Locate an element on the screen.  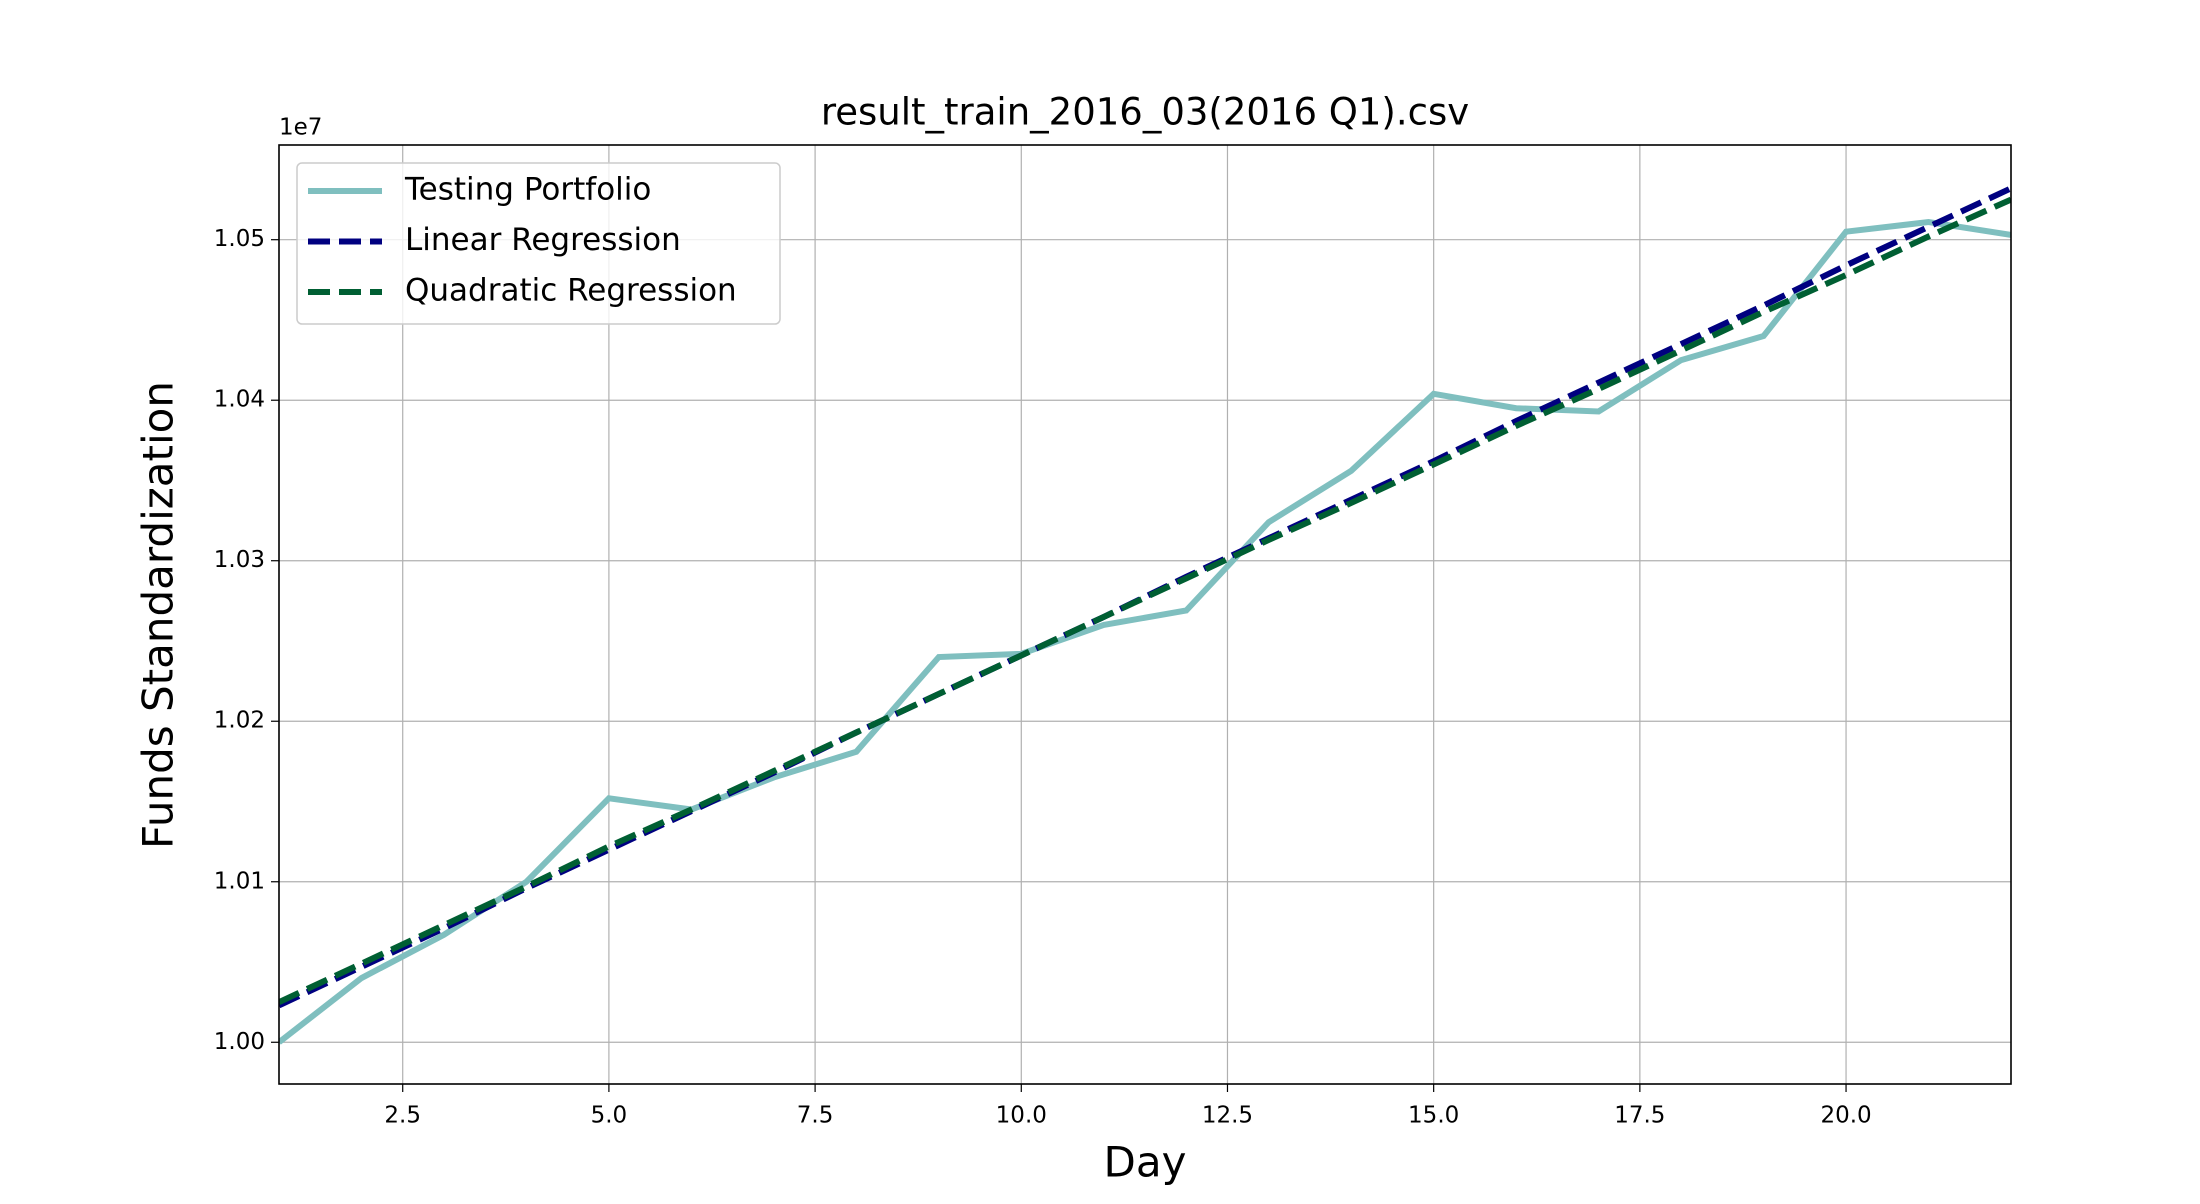
x-tick-label: 15.0 is located at coordinates (1433, 1116).